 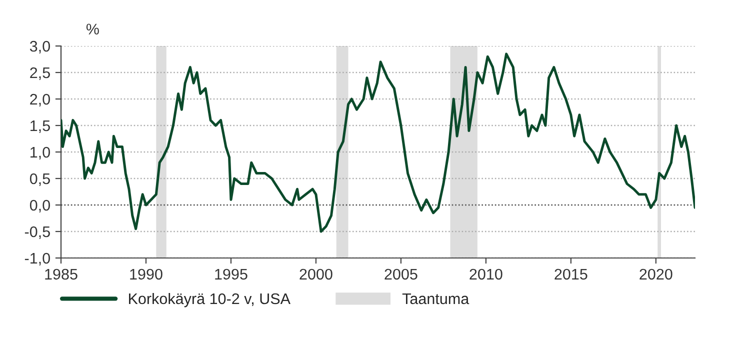 What do you see at coordinates (40, 73) in the screenshot?
I see `y-tick-label: 2,5` at bounding box center [40, 73].